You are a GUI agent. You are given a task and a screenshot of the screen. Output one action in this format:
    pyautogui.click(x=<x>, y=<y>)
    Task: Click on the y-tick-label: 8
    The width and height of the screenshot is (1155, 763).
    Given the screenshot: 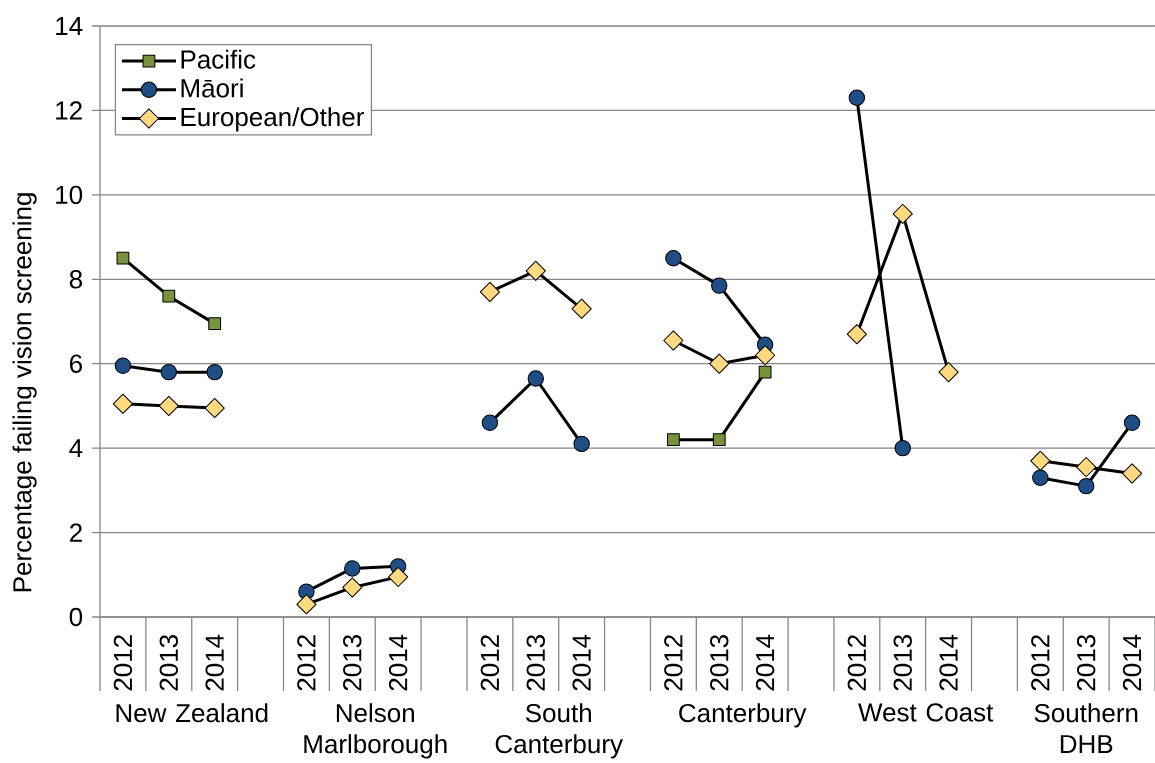 What is the action you would take?
    pyautogui.click(x=76, y=279)
    